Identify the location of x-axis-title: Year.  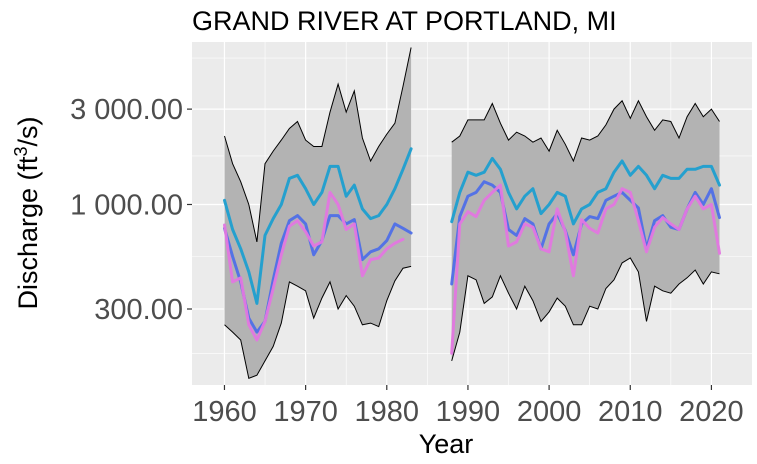
(446, 444).